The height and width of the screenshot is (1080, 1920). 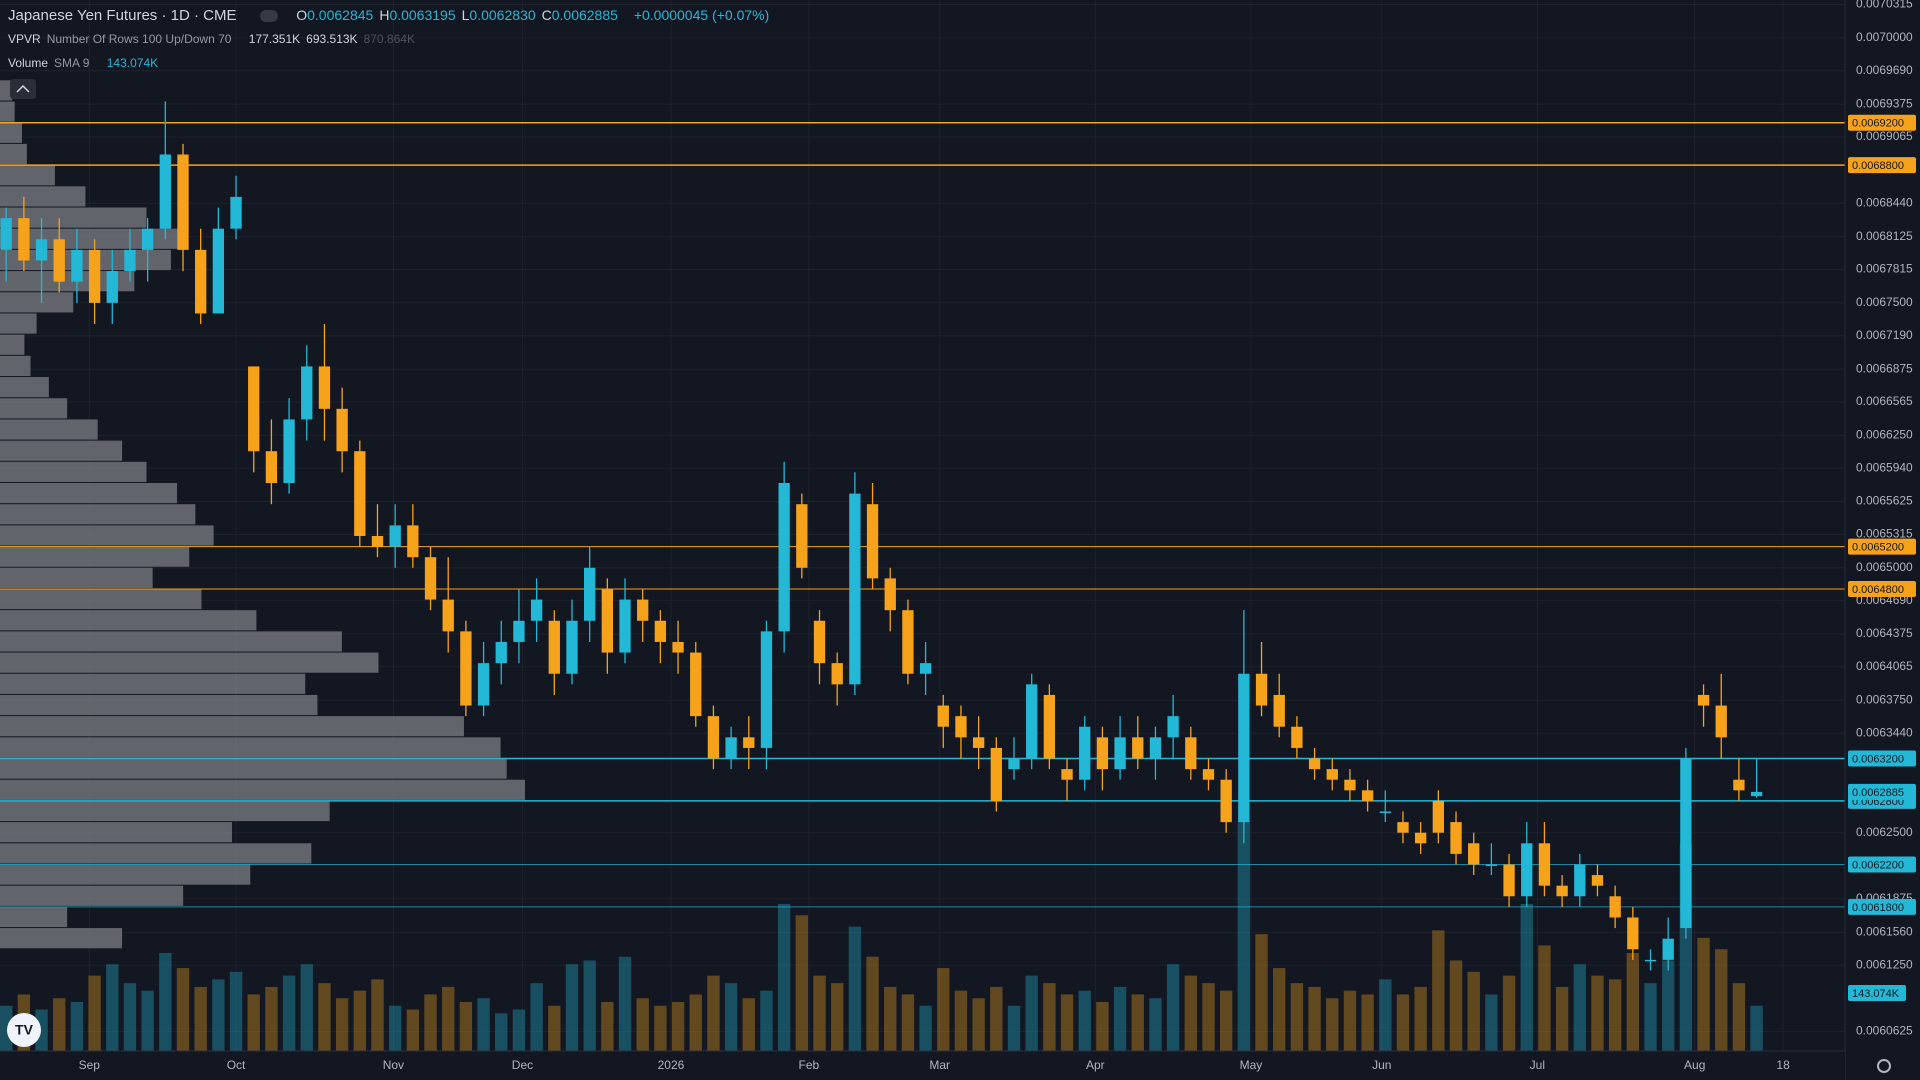 I want to click on collapse-button, so click(x=23, y=89).